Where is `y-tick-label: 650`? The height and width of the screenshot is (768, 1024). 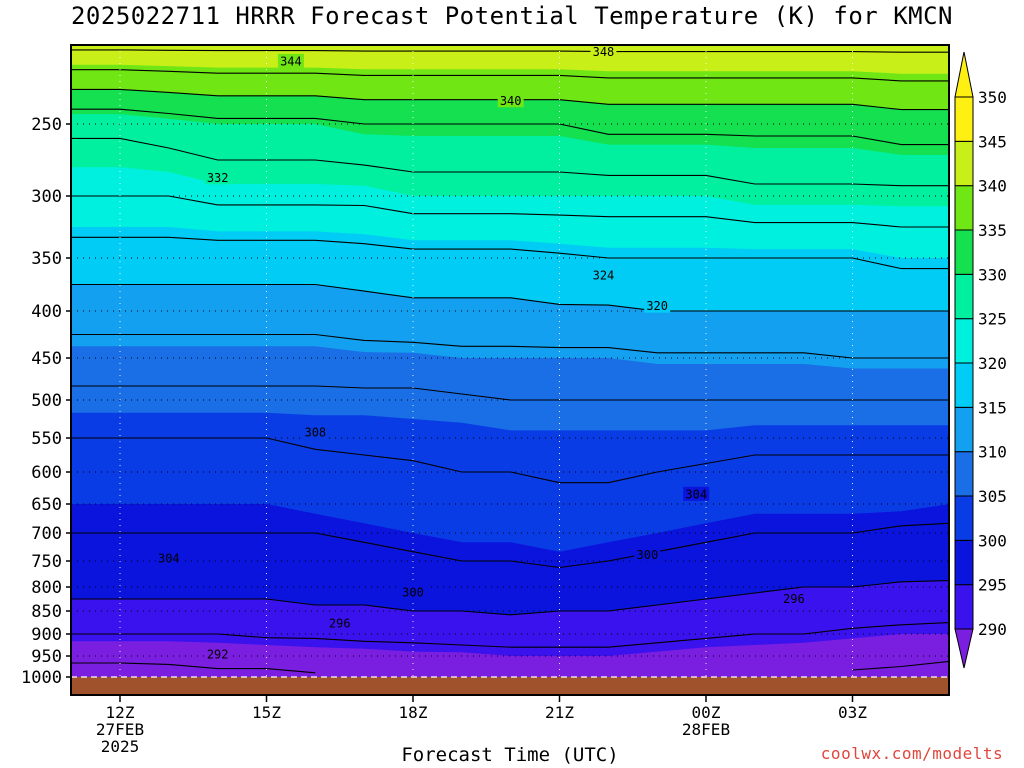 y-tick-label: 650 is located at coordinates (46, 505).